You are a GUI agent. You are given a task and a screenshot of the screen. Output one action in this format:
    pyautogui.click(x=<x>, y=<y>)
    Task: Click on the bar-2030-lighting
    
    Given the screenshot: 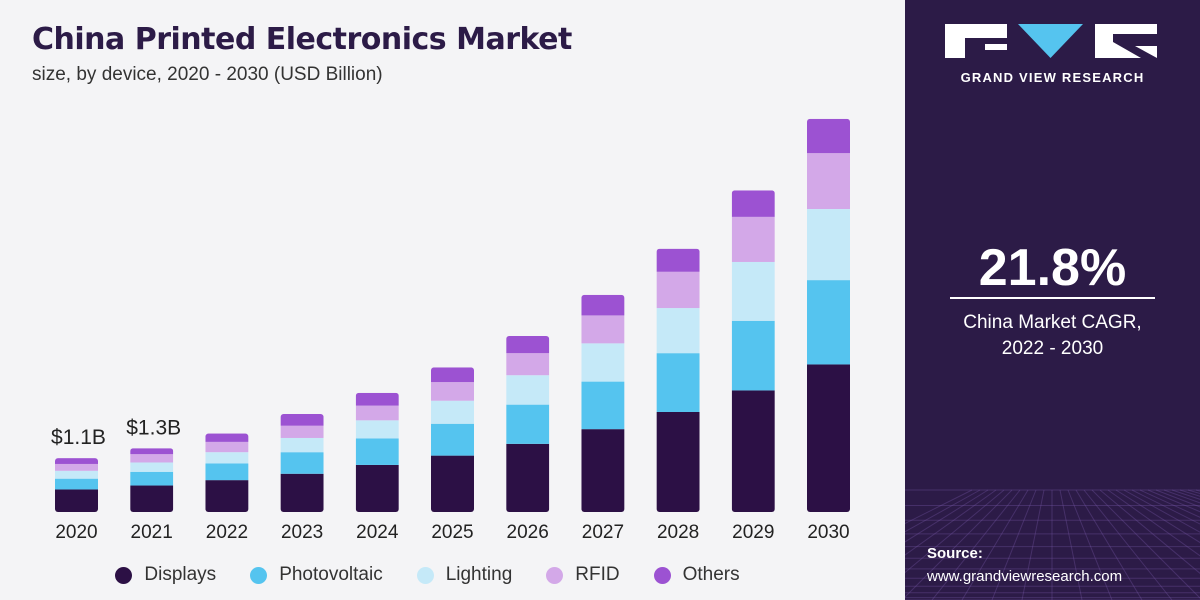 What is the action you would take?
    pyautogui.click(x=828, y=245)
    